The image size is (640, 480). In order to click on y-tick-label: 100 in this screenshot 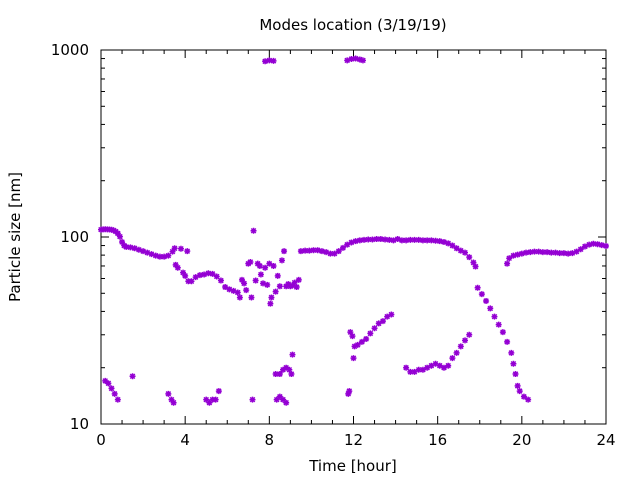, I will do `click(74, 237)`.